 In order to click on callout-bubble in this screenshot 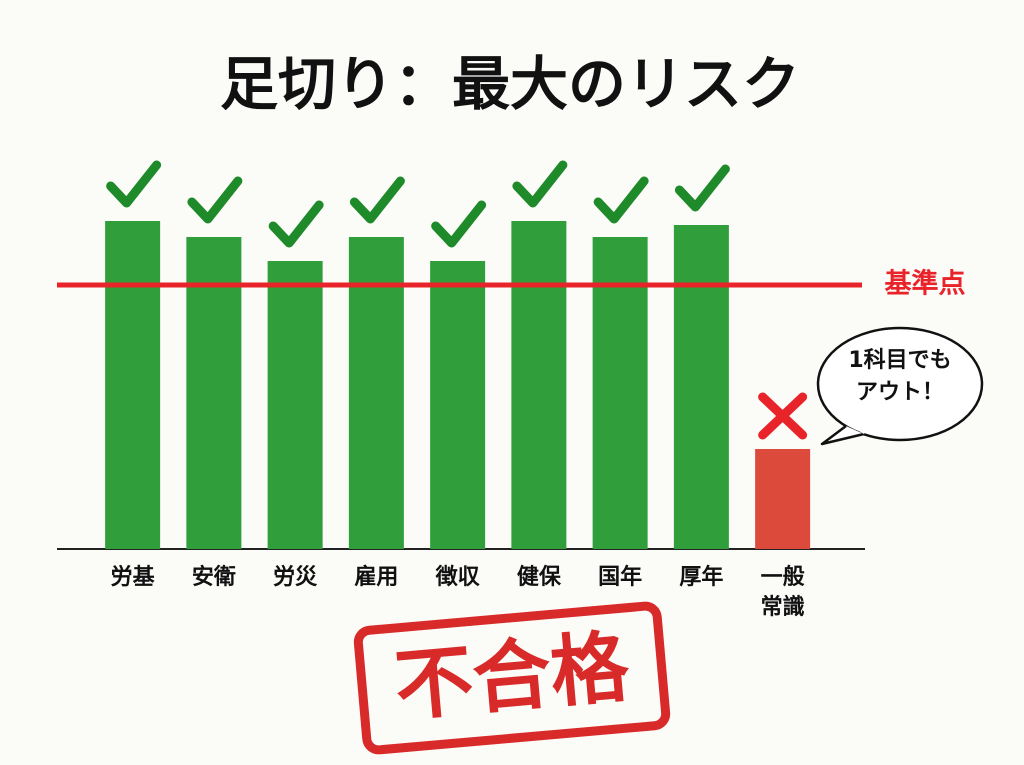, I will do `click(900, 386)`.